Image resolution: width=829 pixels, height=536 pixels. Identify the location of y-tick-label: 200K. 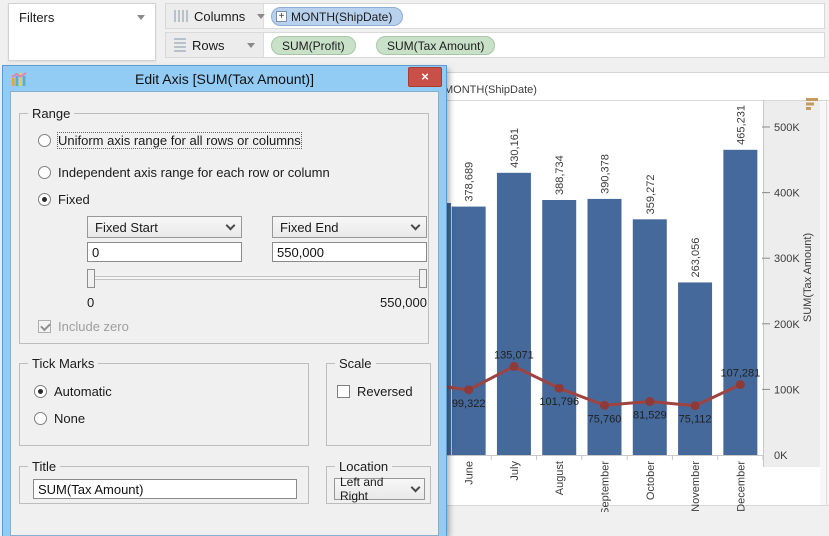
(787, 325).